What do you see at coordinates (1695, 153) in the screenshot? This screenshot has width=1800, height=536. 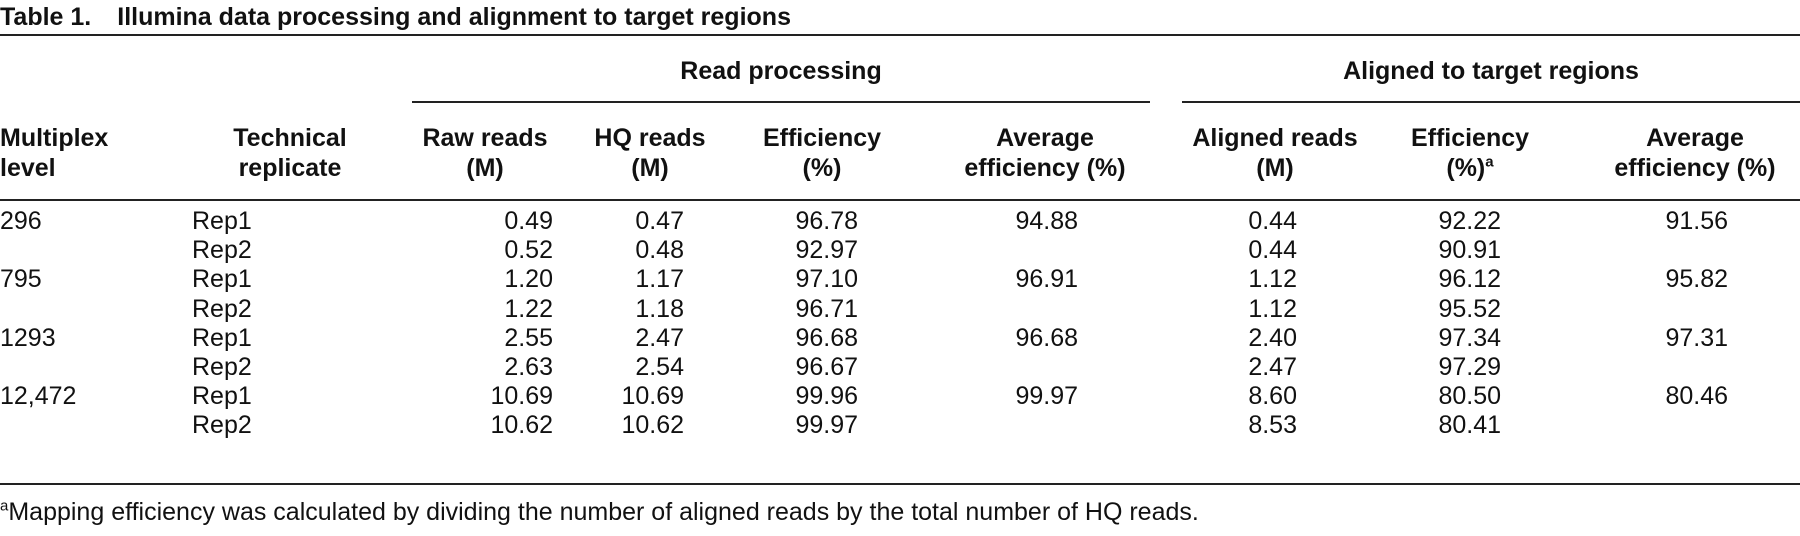 I see `header-average-efficiency-2: Average efficiency (%)` at bounding box center [1695, 153].